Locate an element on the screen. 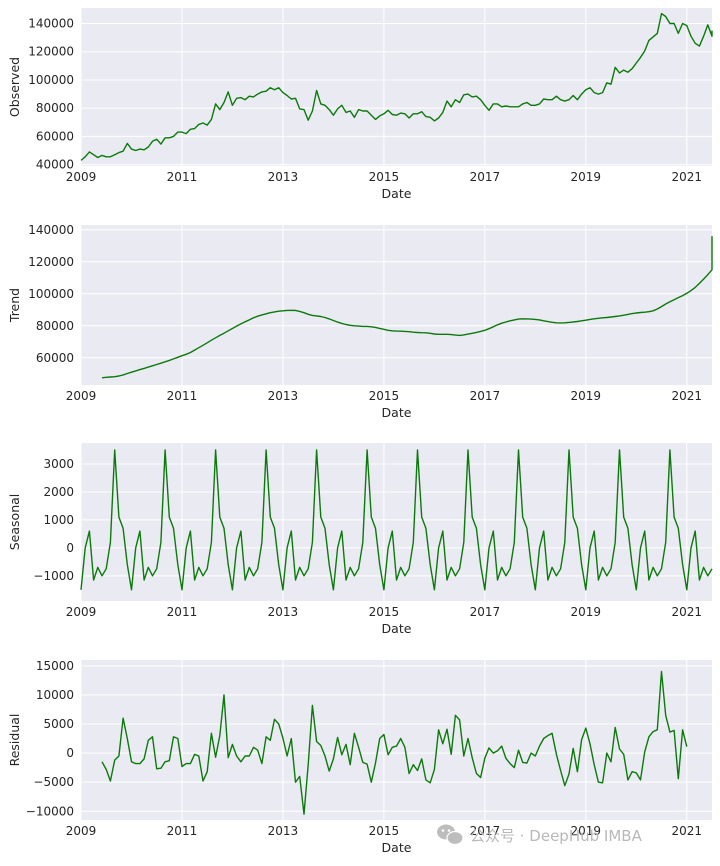  residual-y-tick-label: 10000 is located at coordinates (55, 695).